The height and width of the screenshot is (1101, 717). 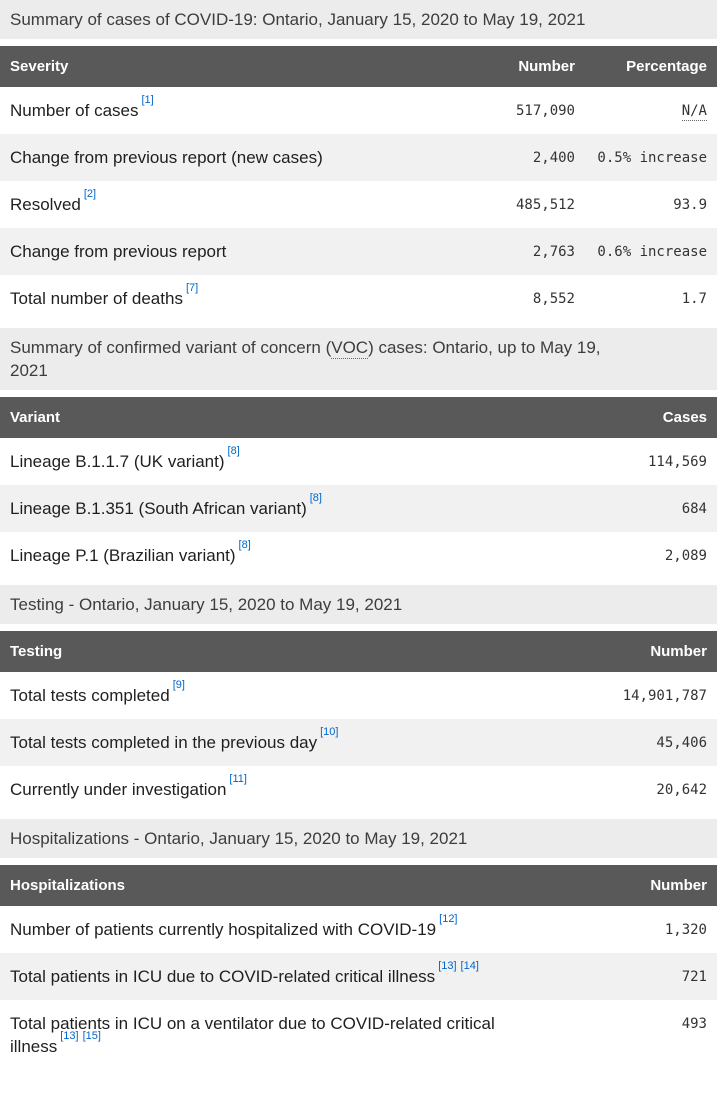 I want to click on footnote-sup: [7], so click(x=192, y=288).